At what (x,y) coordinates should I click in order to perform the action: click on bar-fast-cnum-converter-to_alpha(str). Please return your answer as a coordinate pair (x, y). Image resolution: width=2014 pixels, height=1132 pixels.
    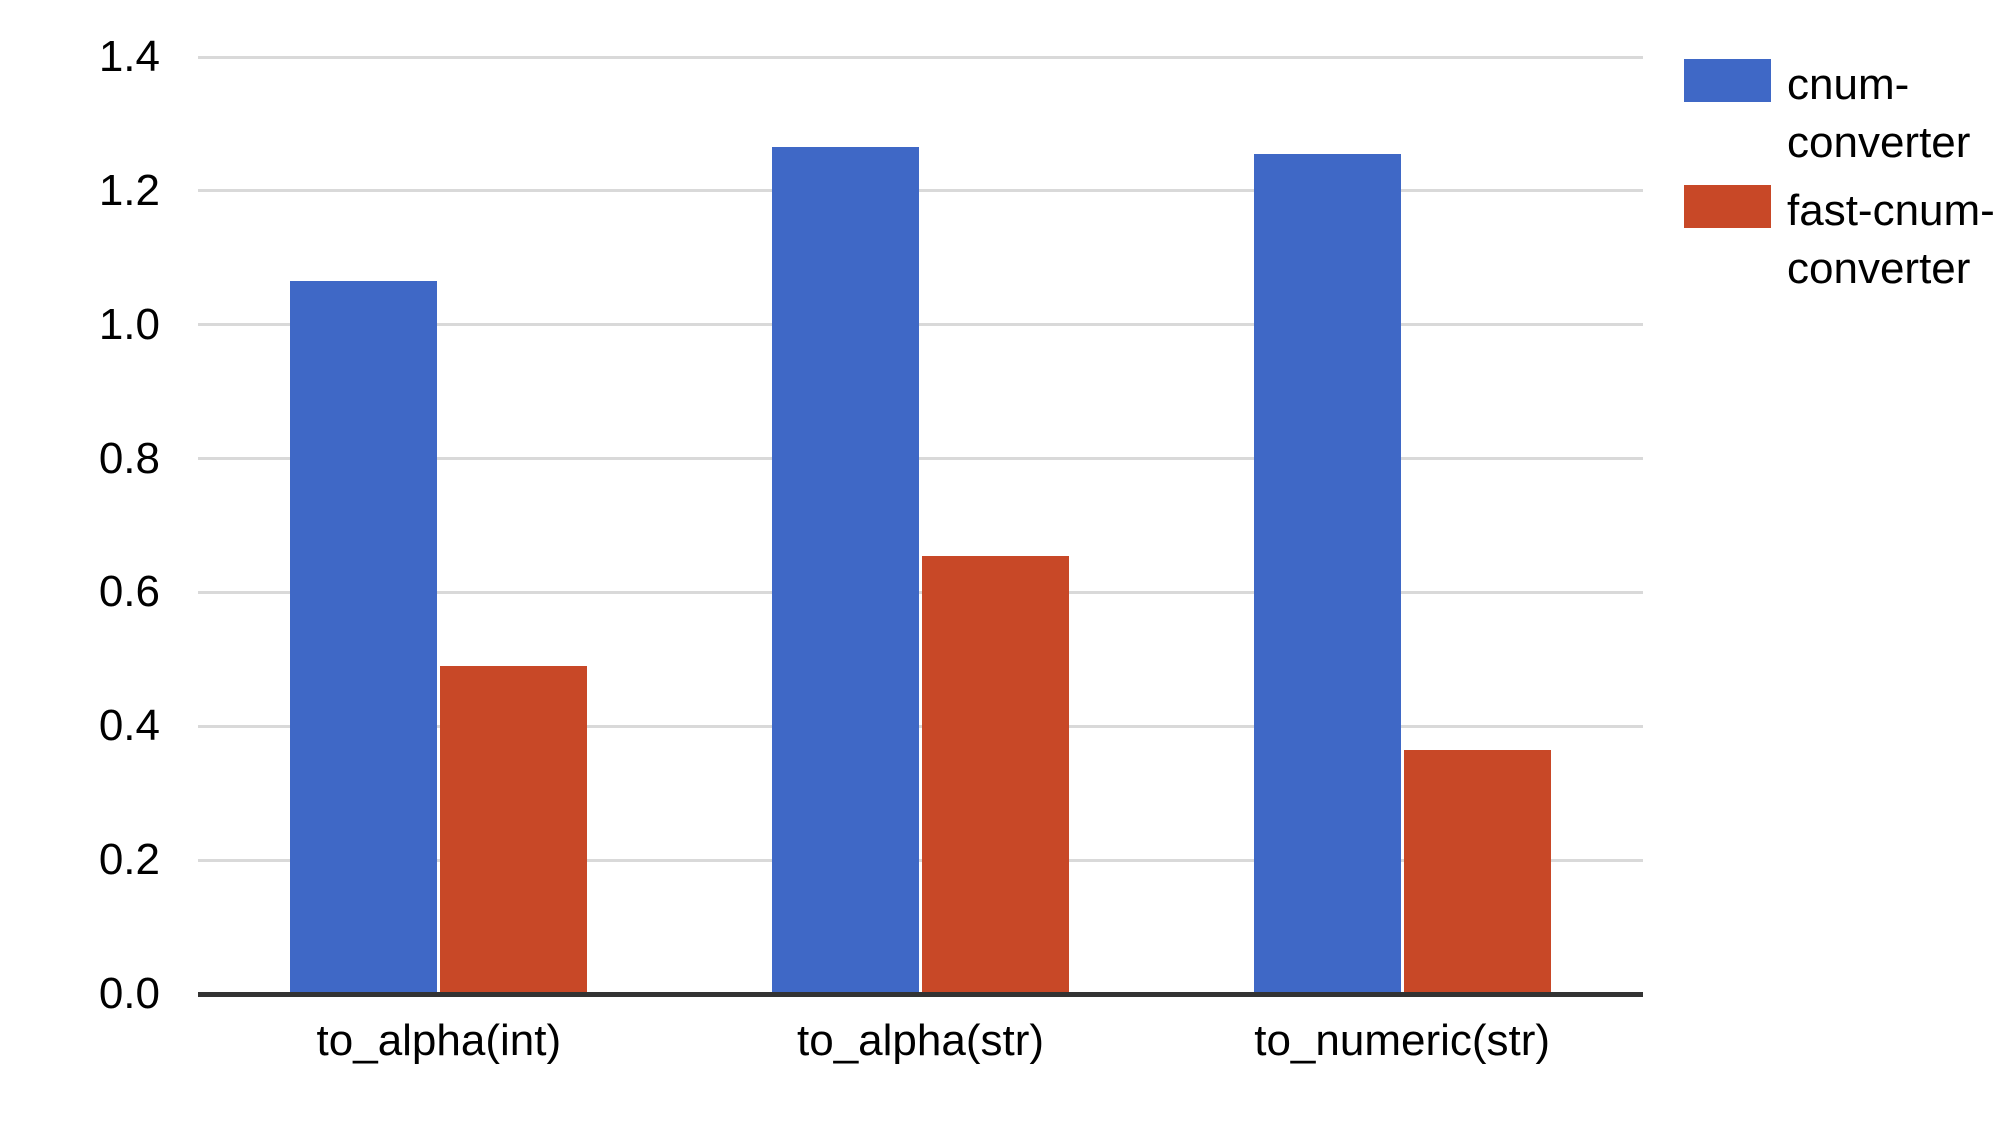
    Looking at the image, I should click on (995, 774).